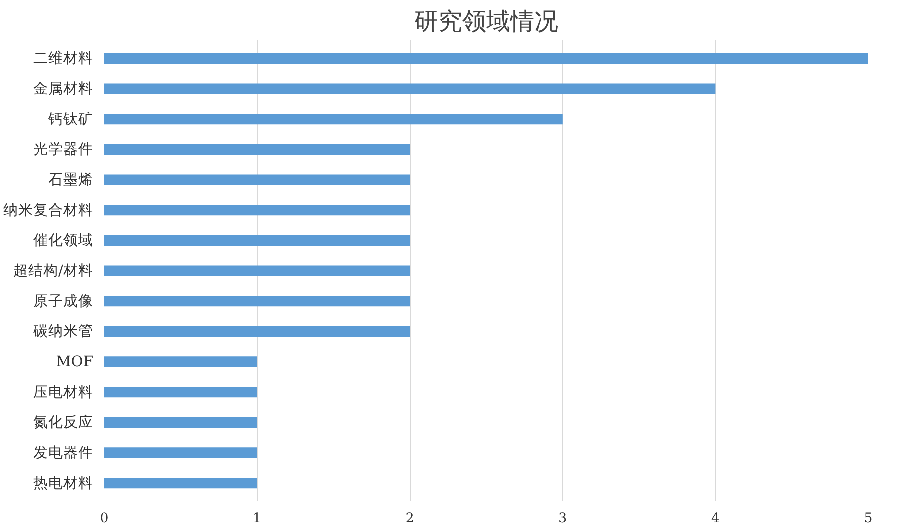 Image resolution: width=898 pixels, height=527 pixels. What do you see at coordinates (71, 119) in the screenshot?
I see `y-tick-label: 钙钛矿` at bounding box center [71, 119].